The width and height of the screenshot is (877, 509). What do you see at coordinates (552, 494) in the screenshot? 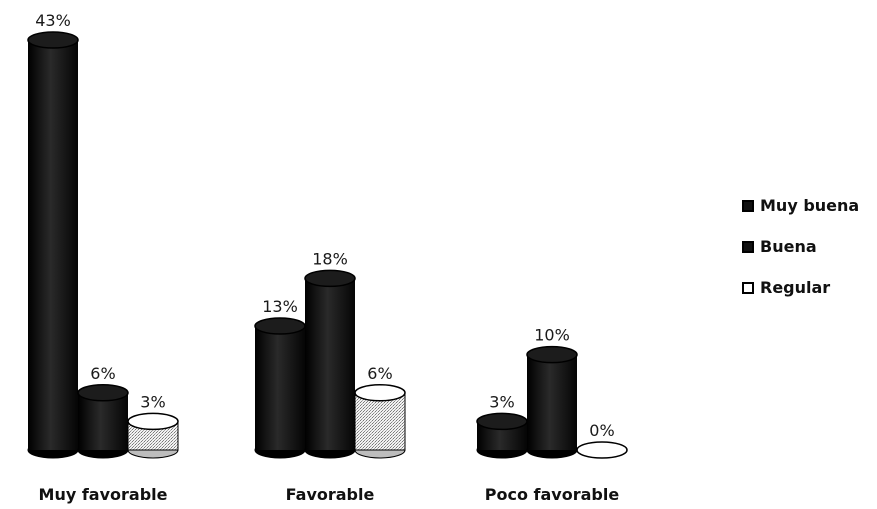
I see `category-label: Poco favorable` at bounding box center [552, 494].